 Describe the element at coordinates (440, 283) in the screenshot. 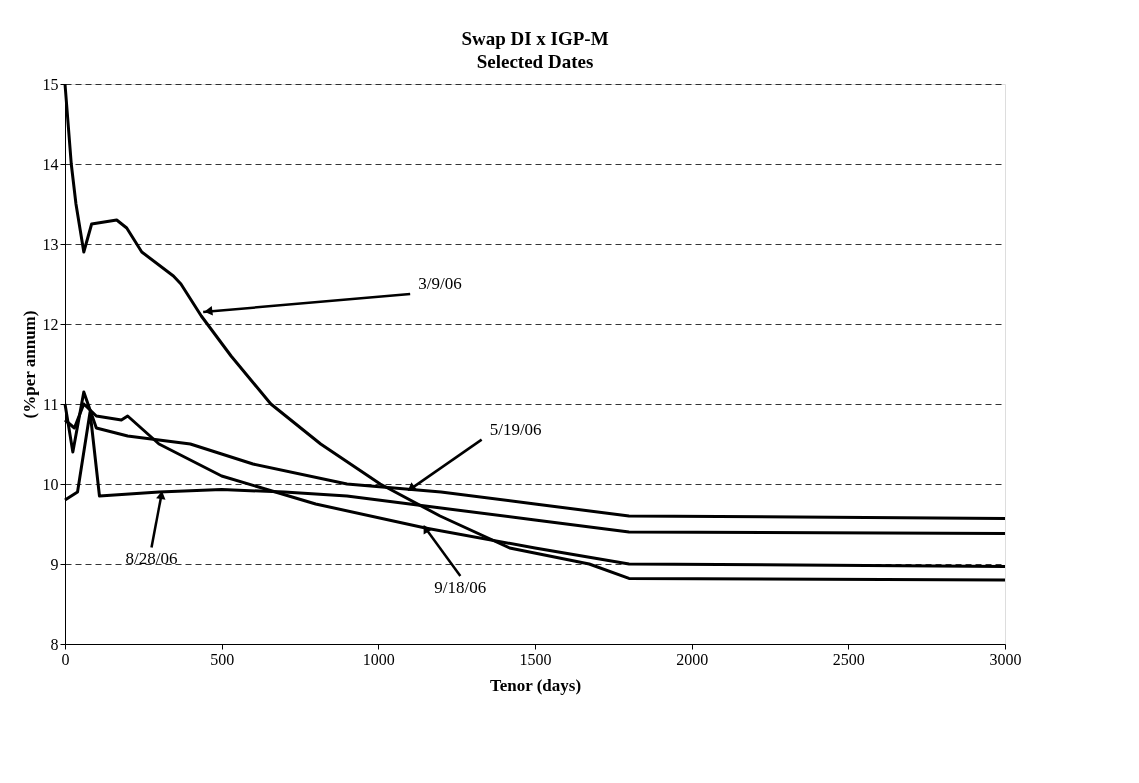

I see `annotation: 3/9/06` at that location.